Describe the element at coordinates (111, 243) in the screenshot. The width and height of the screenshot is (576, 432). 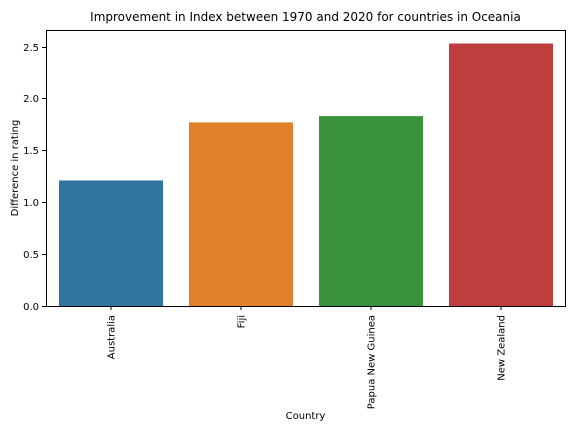
I see `bar-australia` at that location.